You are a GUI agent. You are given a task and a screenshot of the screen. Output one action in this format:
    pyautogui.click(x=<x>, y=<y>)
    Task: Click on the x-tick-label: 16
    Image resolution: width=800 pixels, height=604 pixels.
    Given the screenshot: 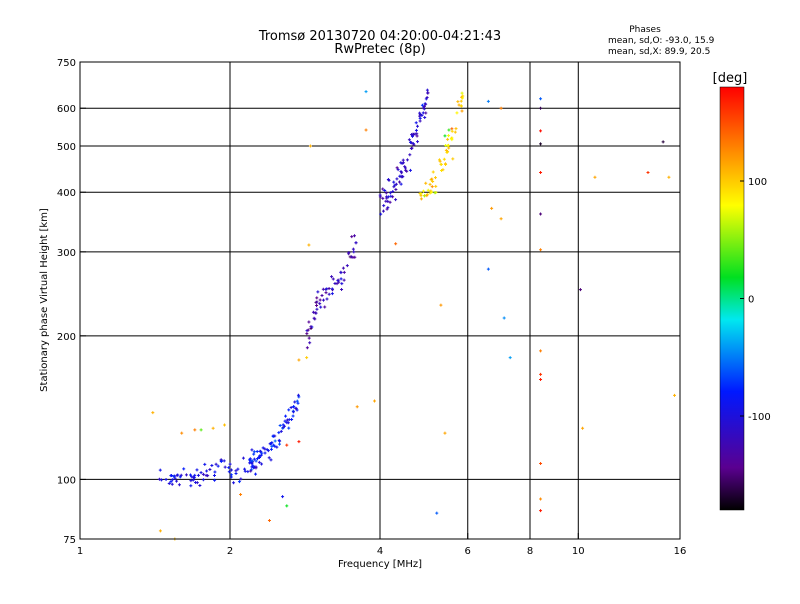 What is the action you would take?
    pyautogui.click(x=680, y=551)
    